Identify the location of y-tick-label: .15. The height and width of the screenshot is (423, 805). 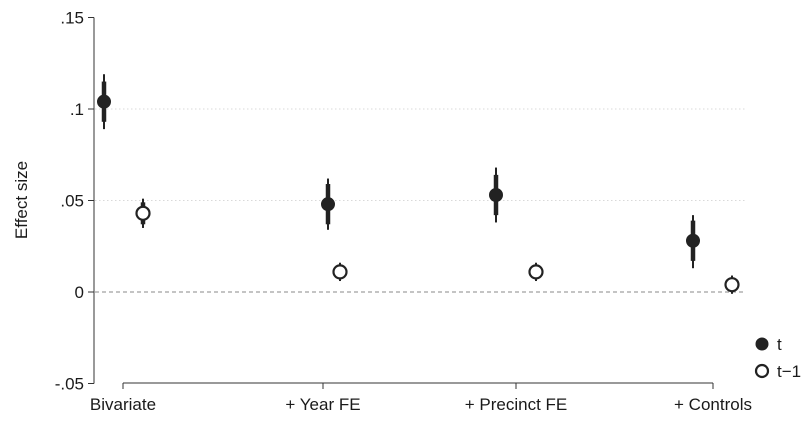
(72, 18).